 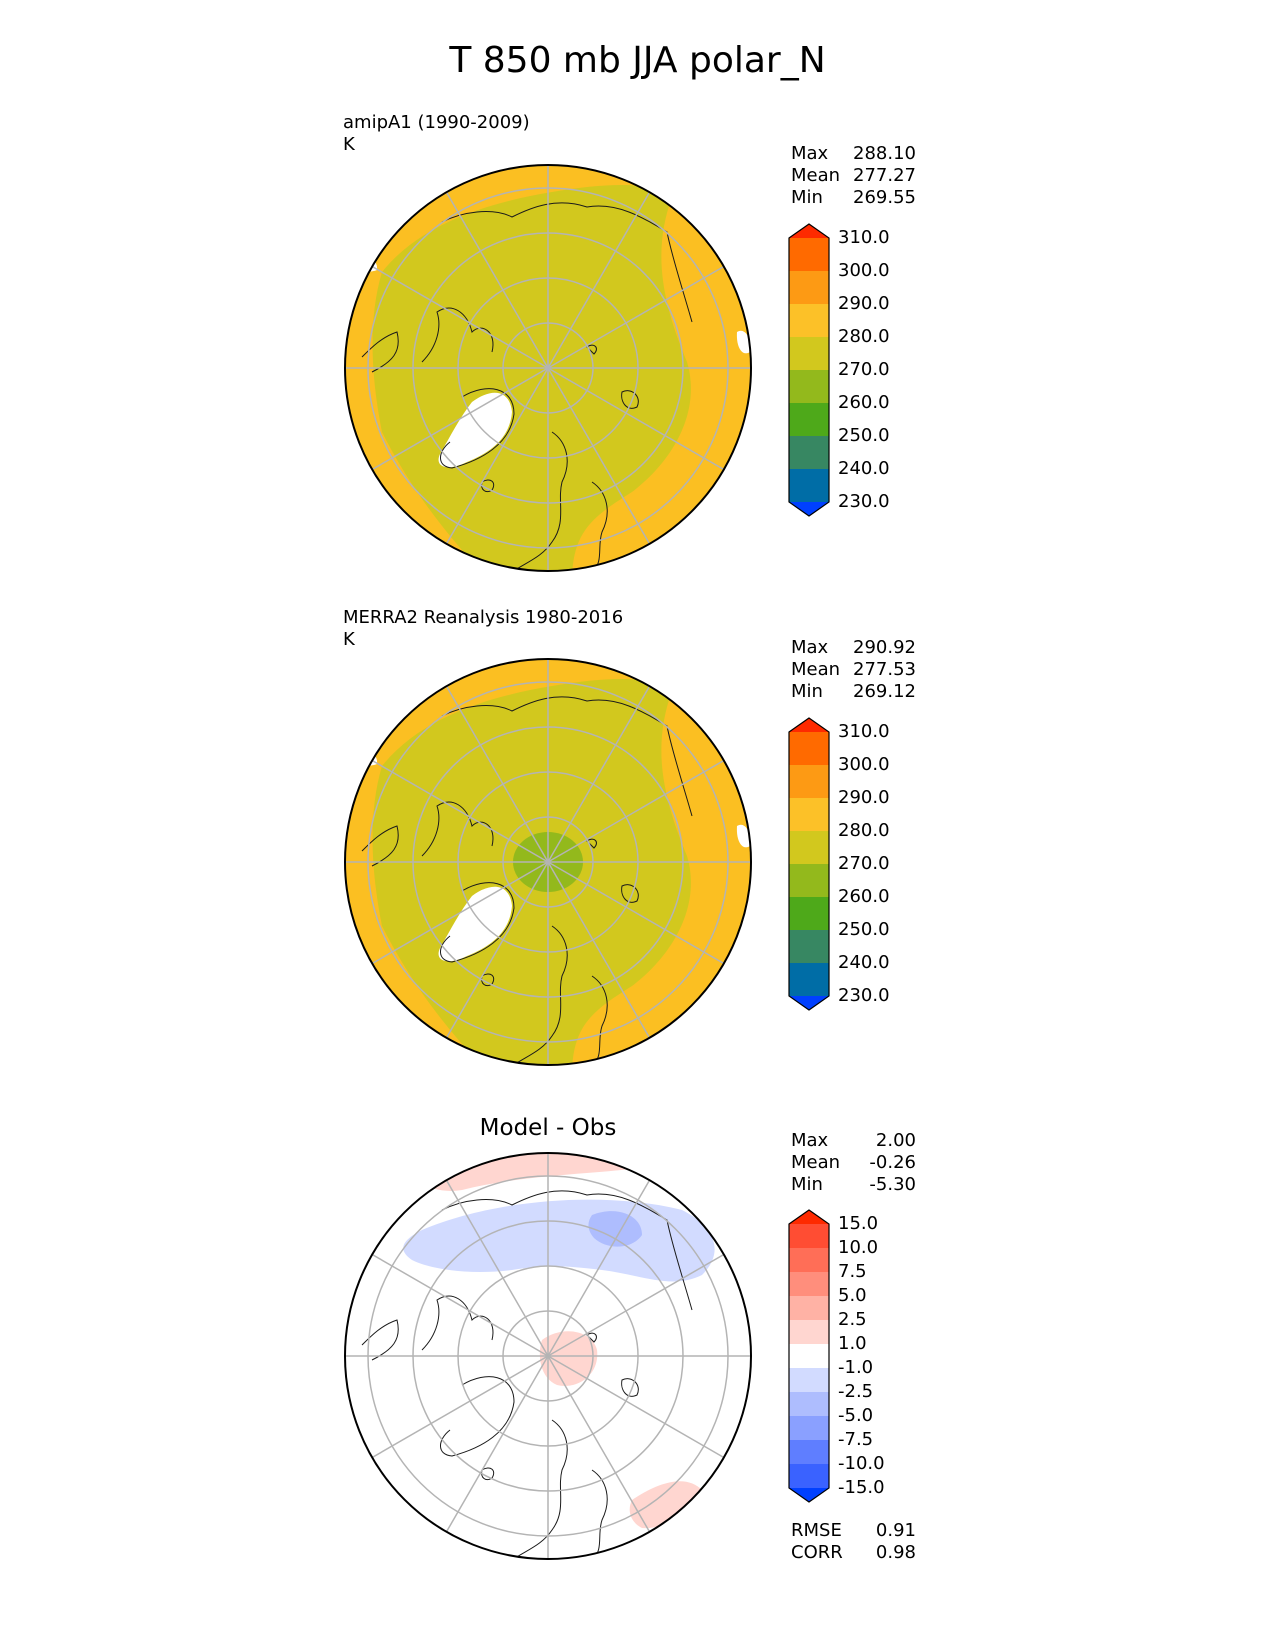 What do you see at coordinates (884, 175) in the screenshot?
I see `stat-value: 277.27` at bounding box center [884, 175].